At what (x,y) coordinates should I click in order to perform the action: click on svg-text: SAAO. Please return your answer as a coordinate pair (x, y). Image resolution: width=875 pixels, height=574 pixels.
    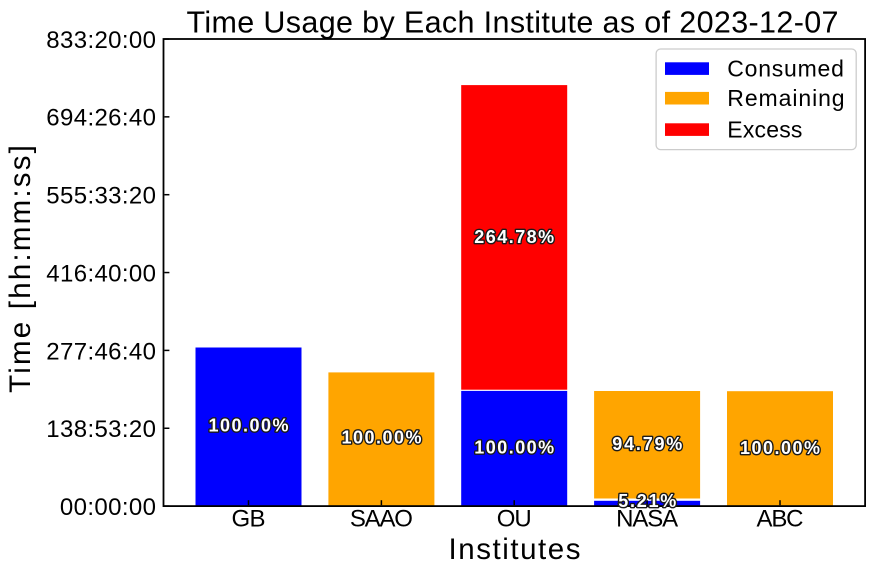
    Looking at the image, I should click on (381, 519).